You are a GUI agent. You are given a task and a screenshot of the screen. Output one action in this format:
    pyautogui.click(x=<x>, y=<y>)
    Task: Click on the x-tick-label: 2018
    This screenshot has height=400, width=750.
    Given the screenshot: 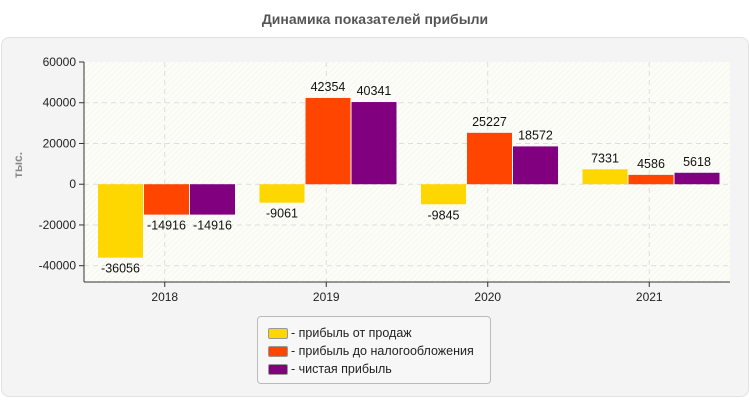 What is the action you would take?
    pyautogui.click(x=164, y=297)
    